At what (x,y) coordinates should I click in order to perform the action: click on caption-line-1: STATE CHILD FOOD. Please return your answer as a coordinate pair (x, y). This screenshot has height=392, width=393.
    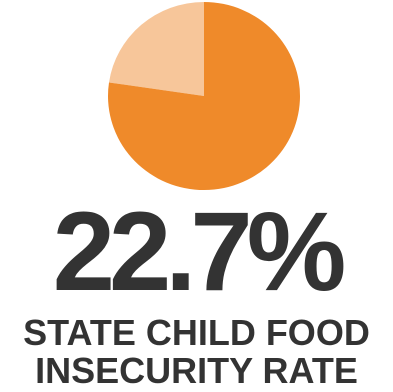
    Looking at the image, I should click on (196, 332).